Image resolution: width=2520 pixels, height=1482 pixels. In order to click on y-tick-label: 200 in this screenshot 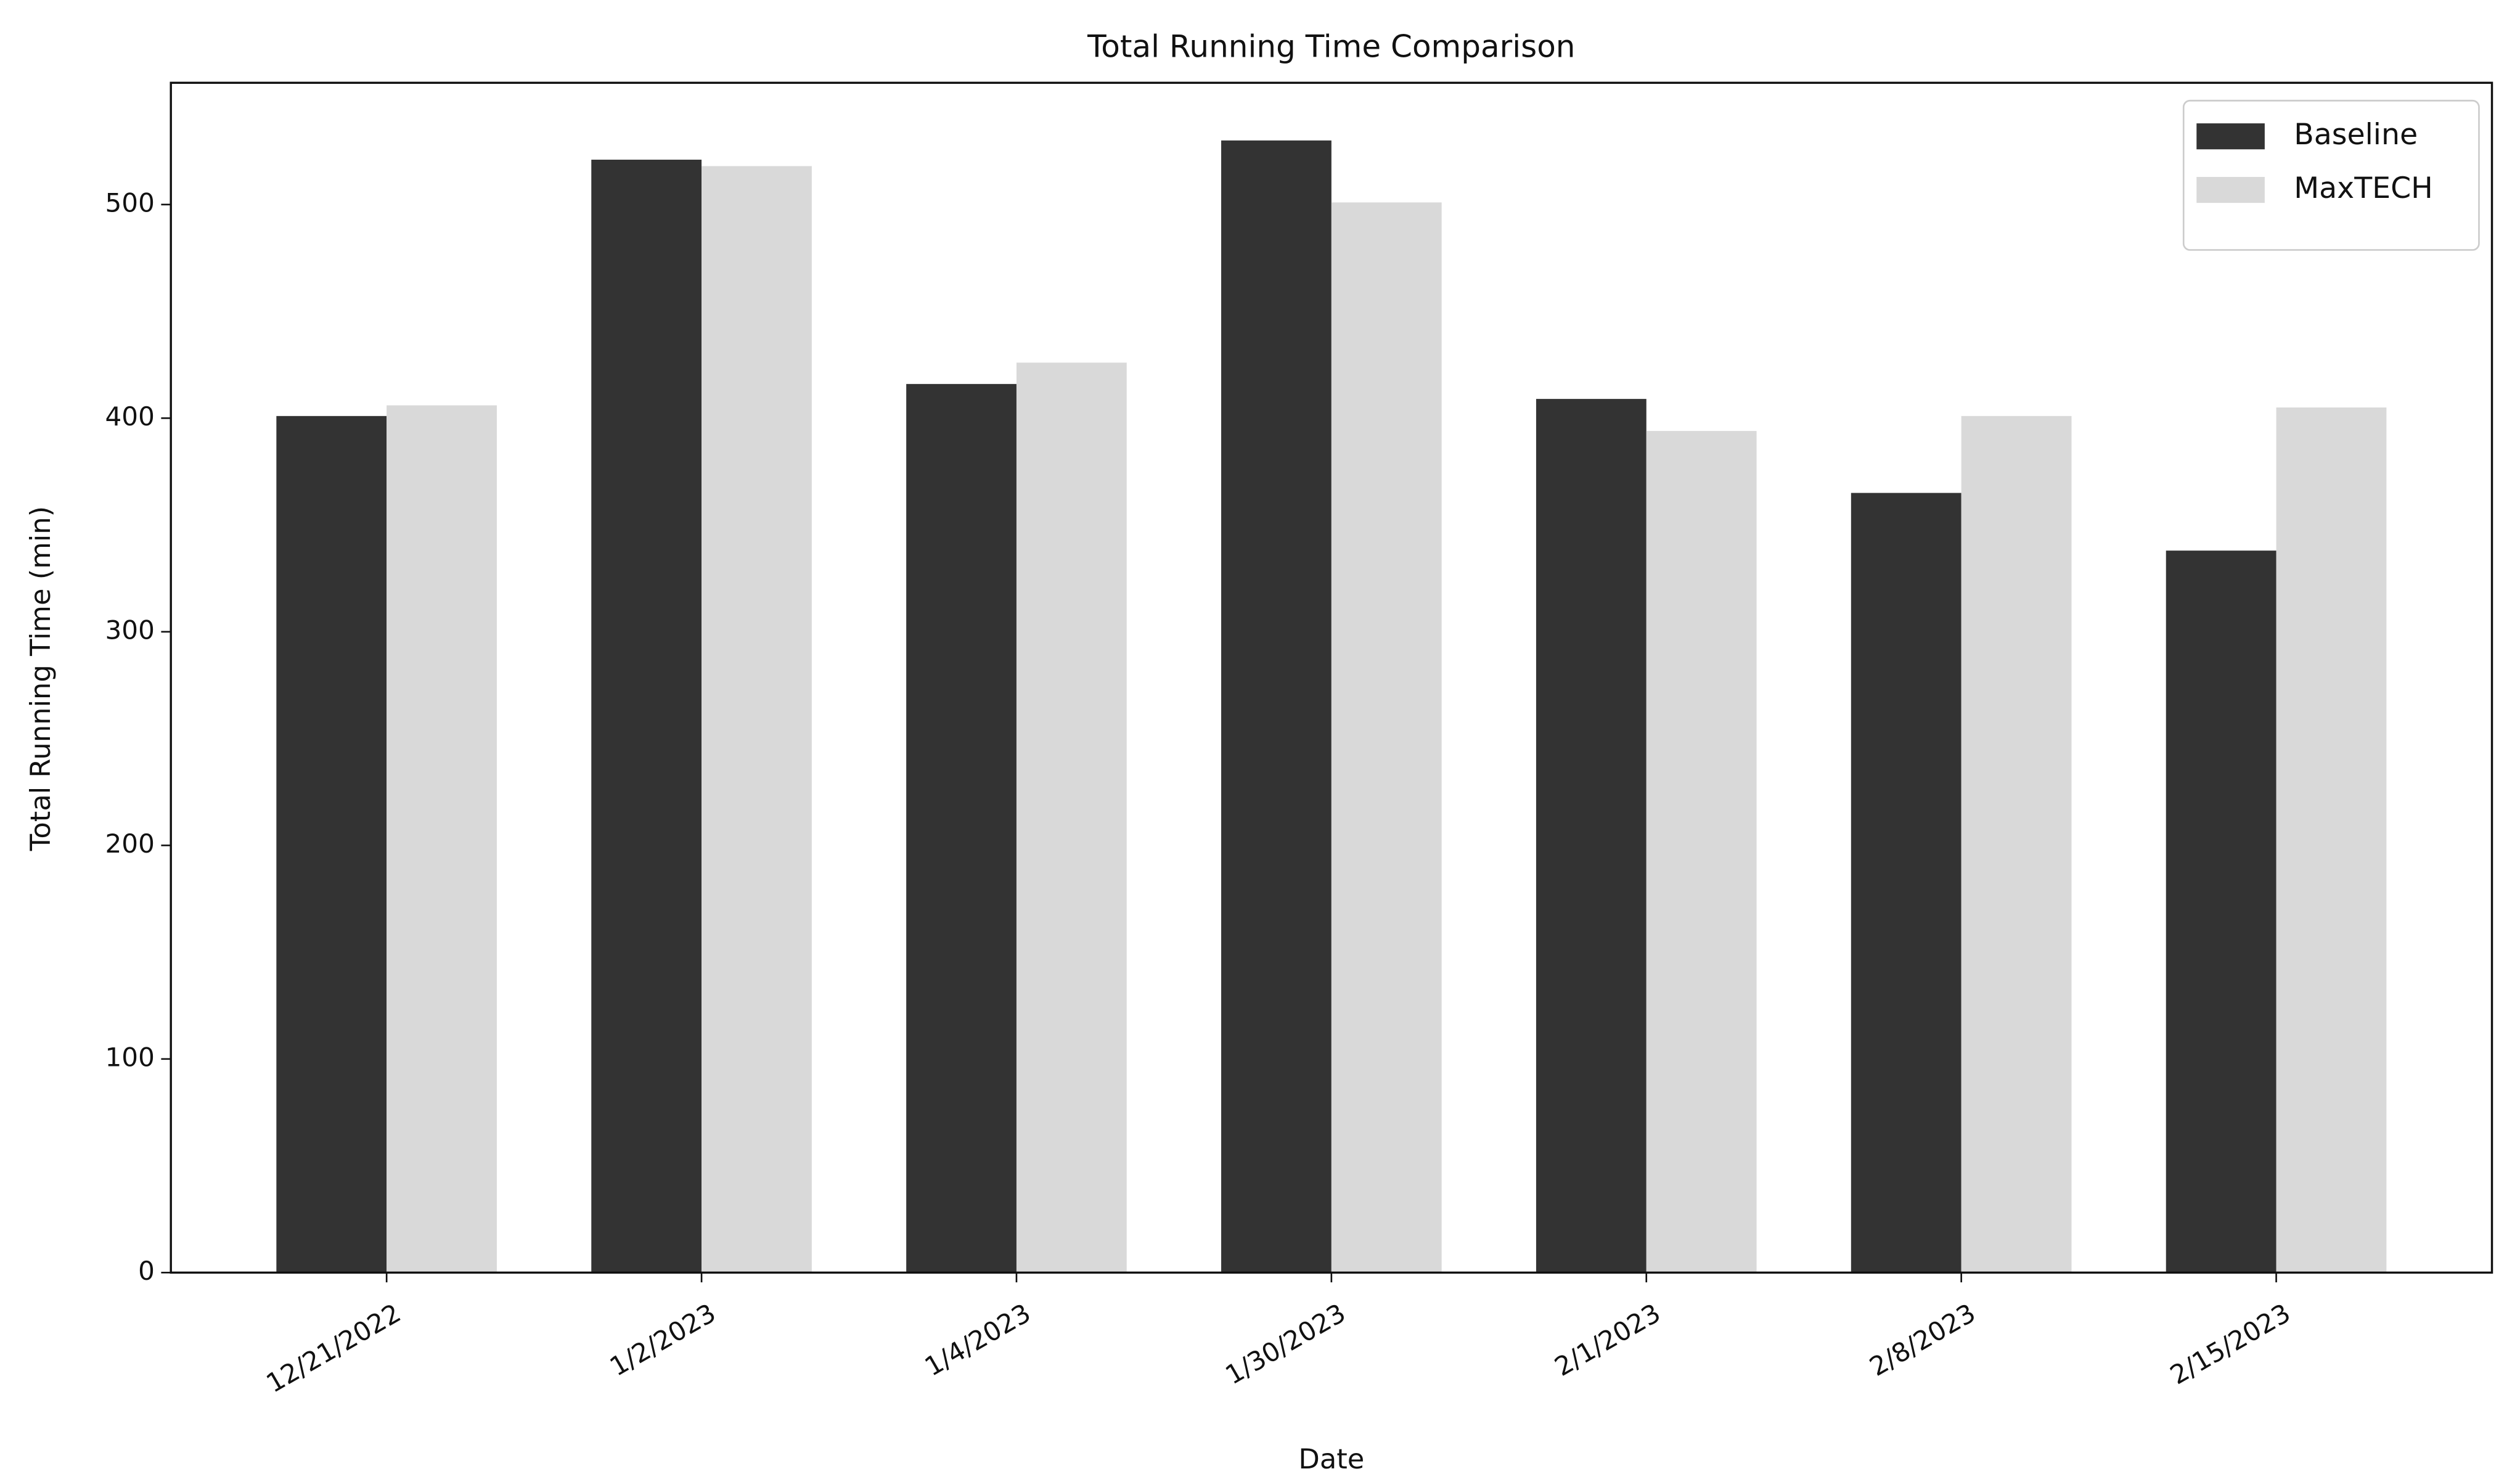, I will do `click(129, 844)`.